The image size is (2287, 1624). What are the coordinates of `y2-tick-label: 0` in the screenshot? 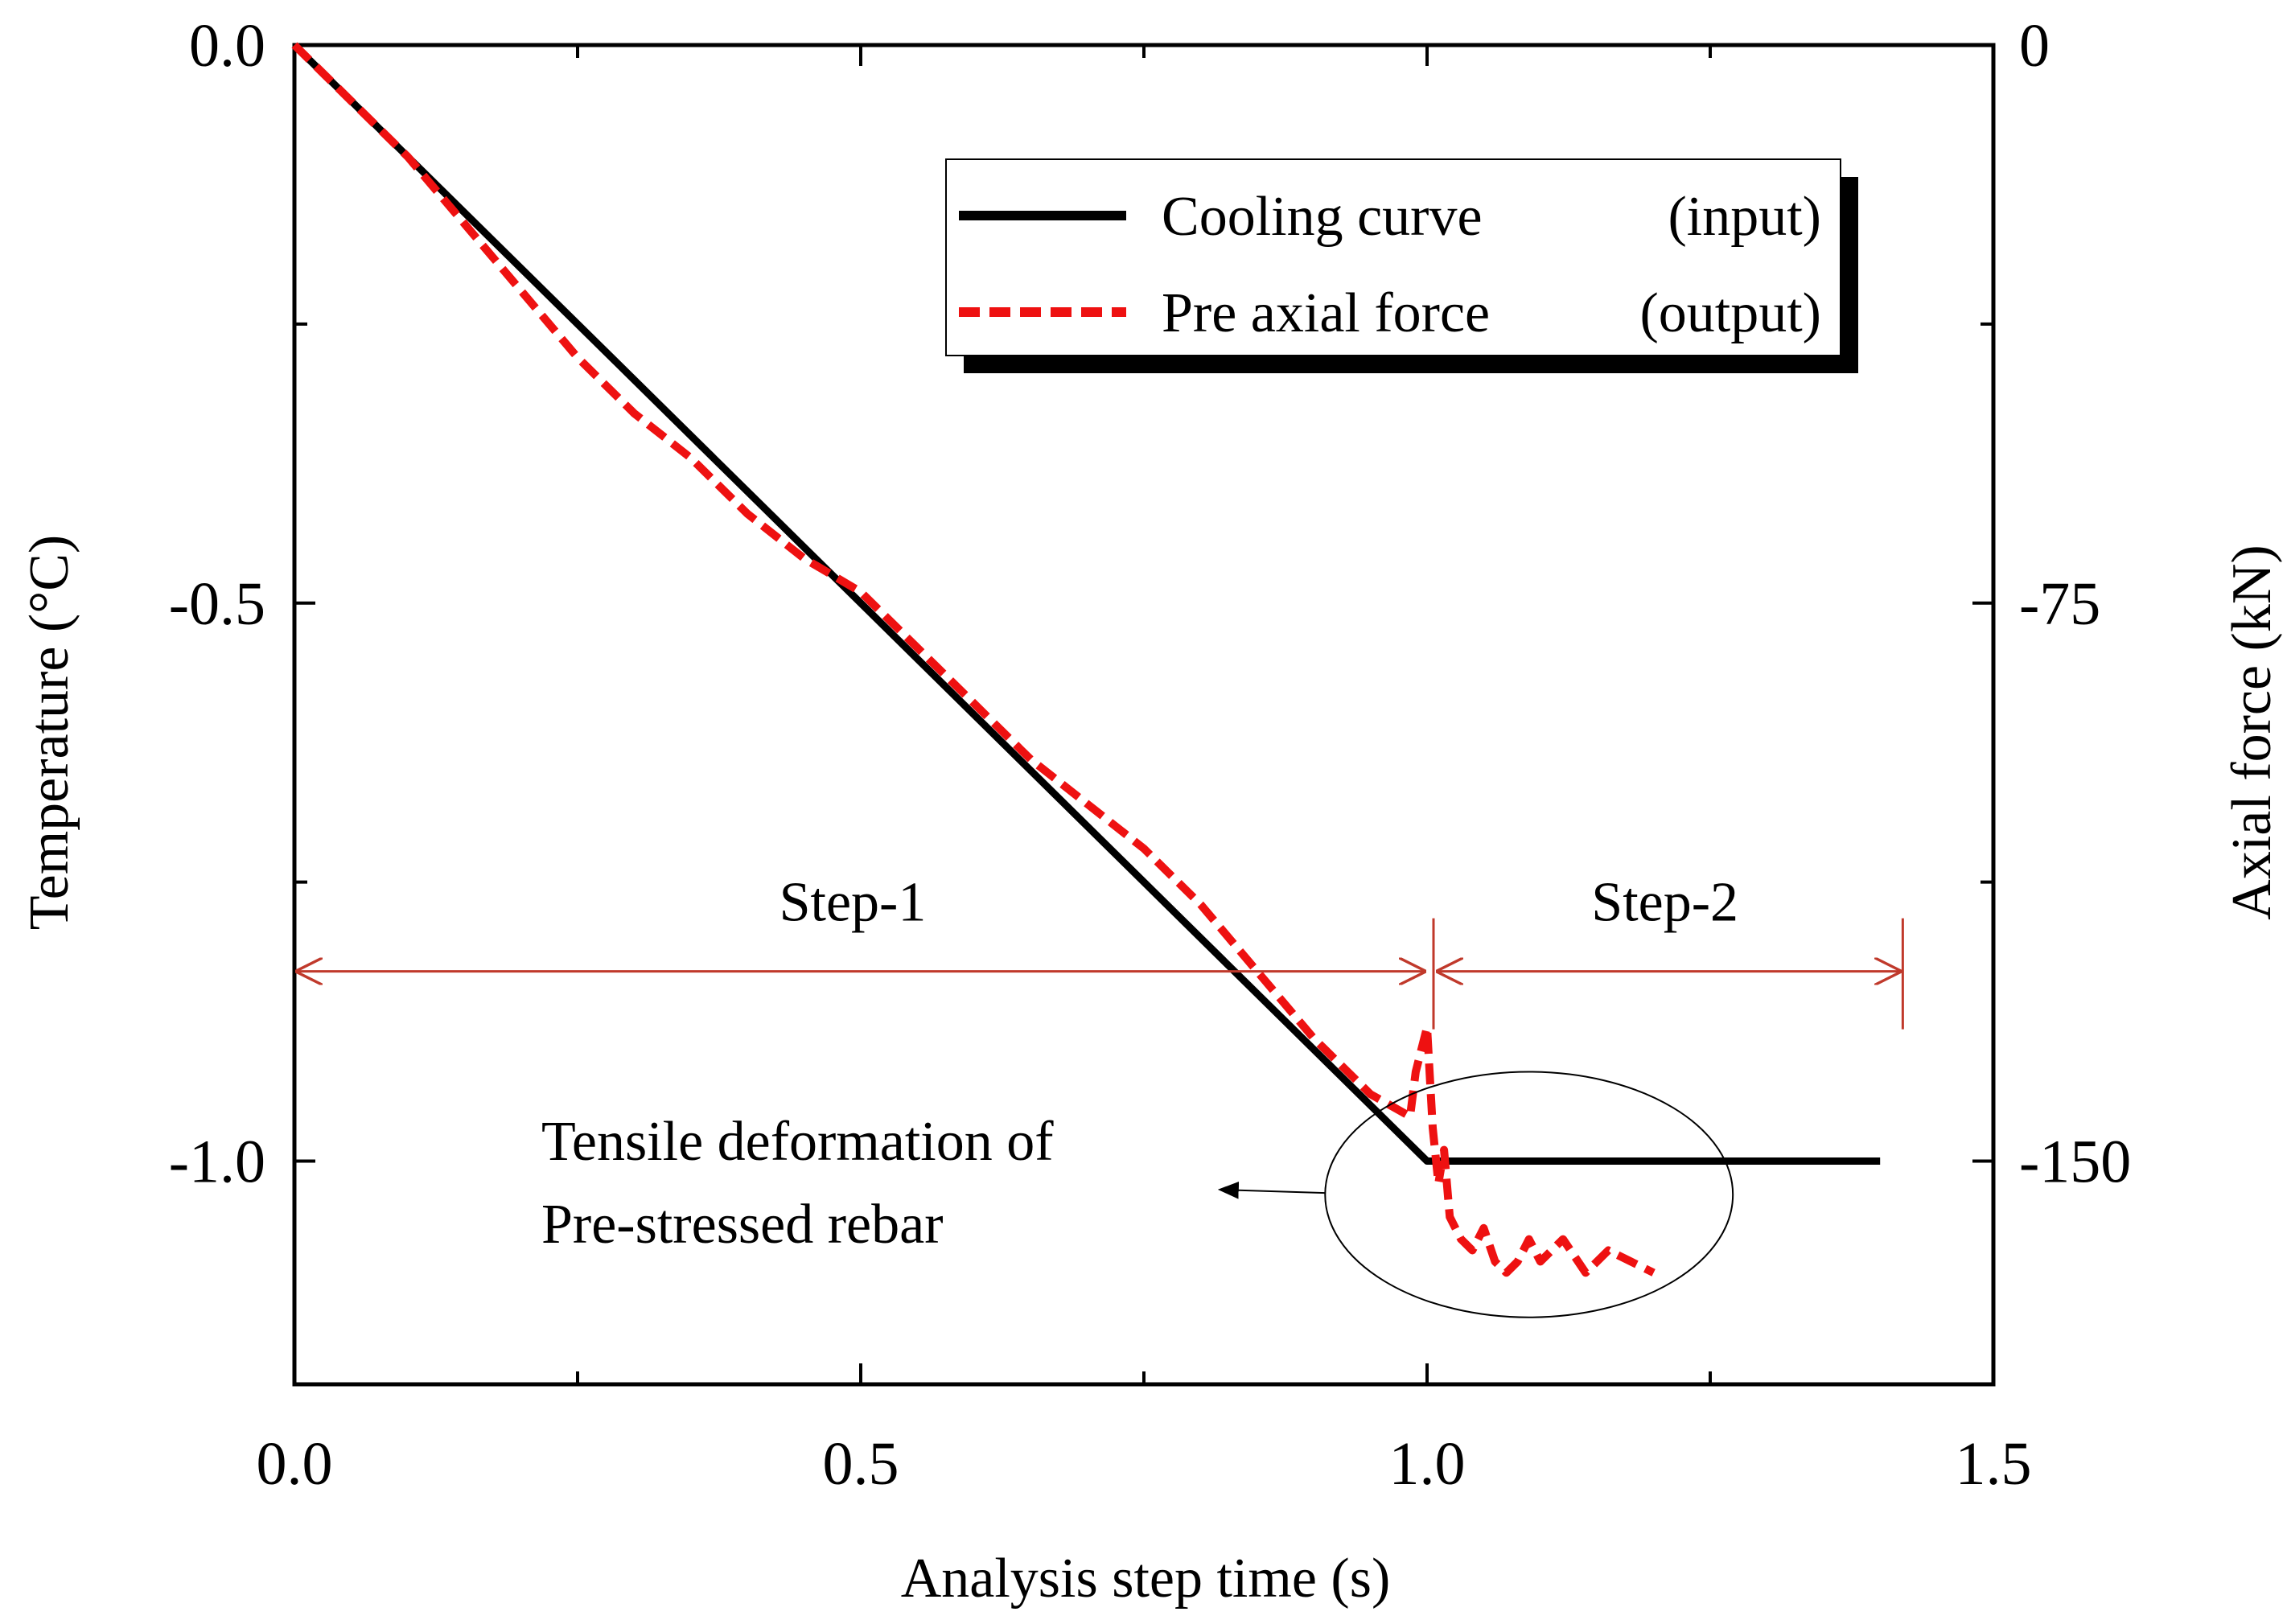 It's located at (2035, 46).